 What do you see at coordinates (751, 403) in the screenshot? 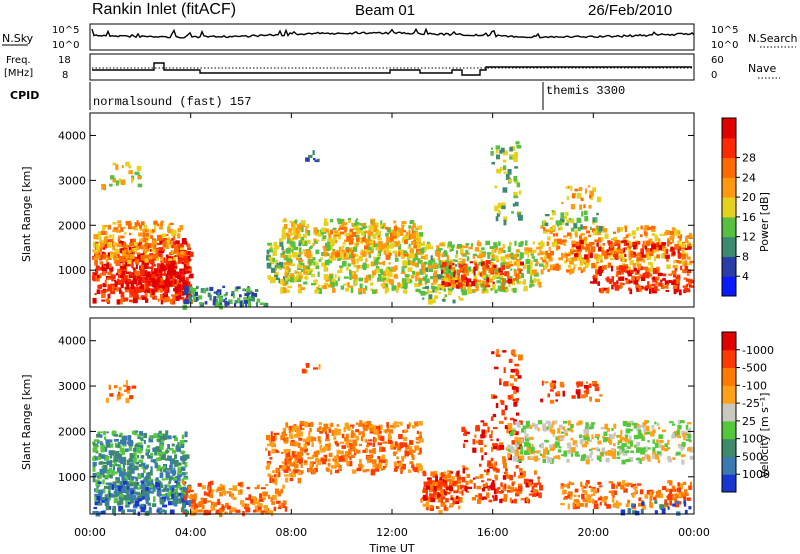
I see `colorbar-tick-label: -25` at bounding box center [751, 403].